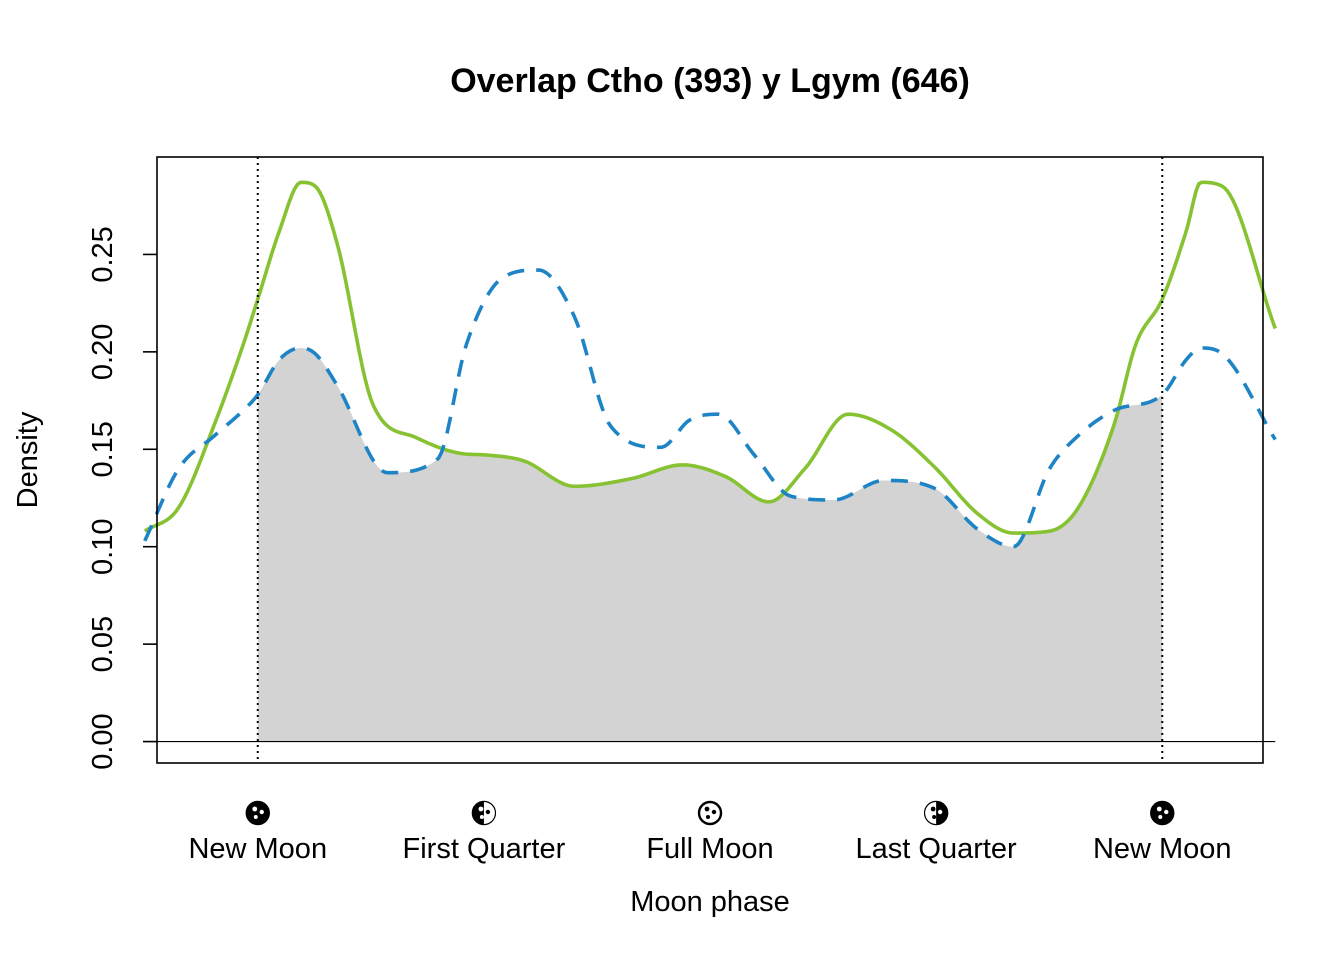 This screenshot has width=1344, height=960. Describe the element at coordinates (710, 902) in the screenshot. I see `x-axis-label: Moon phase` at that location.